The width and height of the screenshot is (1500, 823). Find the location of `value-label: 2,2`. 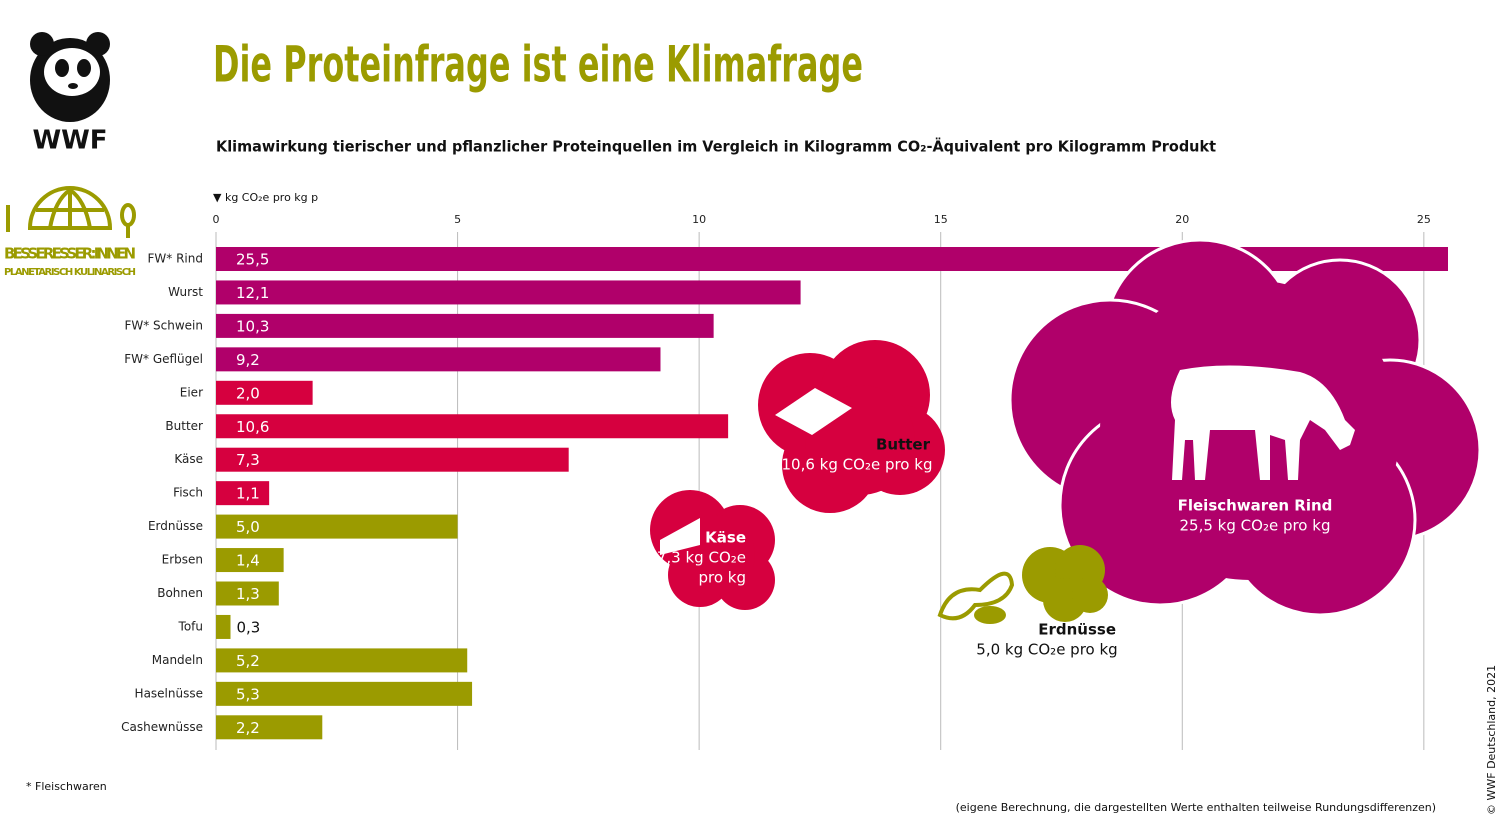

value-label: 2,2 is located at coordinates (248, 728).